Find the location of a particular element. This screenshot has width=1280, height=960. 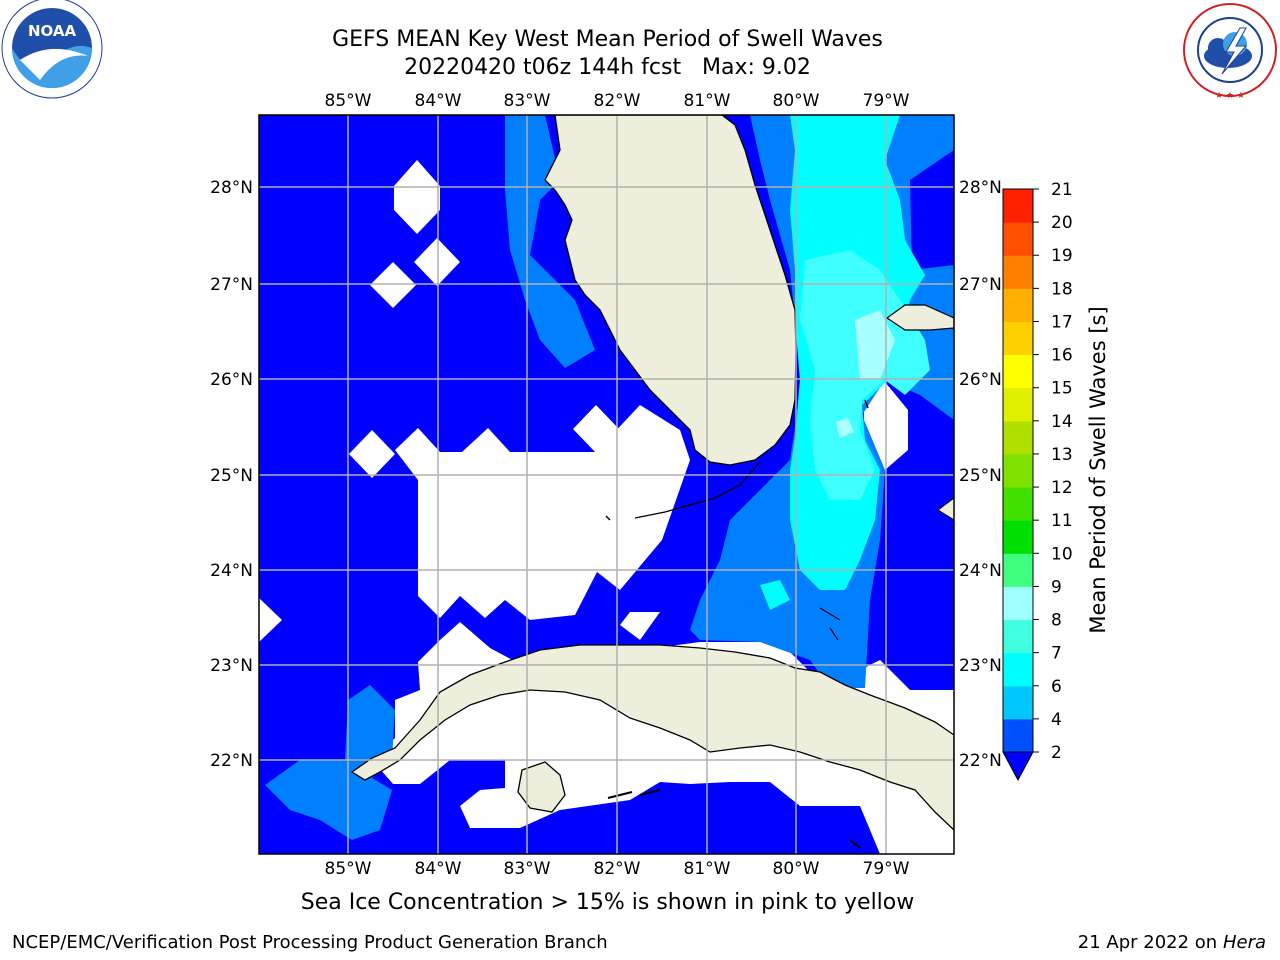

credit-right: 21 Apr 2022 on Hera is located at coordinates (1172, 942).